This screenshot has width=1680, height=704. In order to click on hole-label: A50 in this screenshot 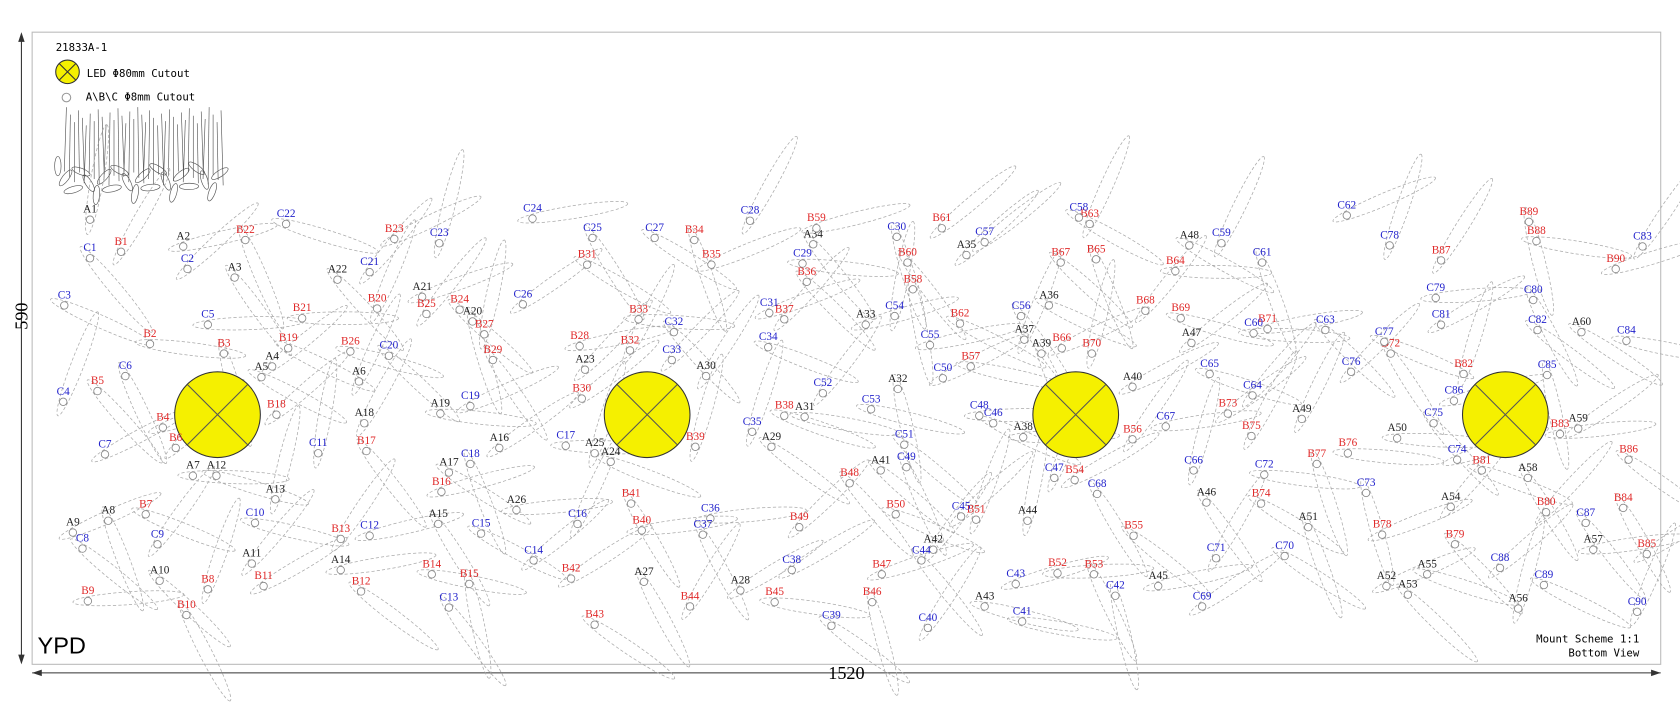, I will do `click(1397, 428)`.